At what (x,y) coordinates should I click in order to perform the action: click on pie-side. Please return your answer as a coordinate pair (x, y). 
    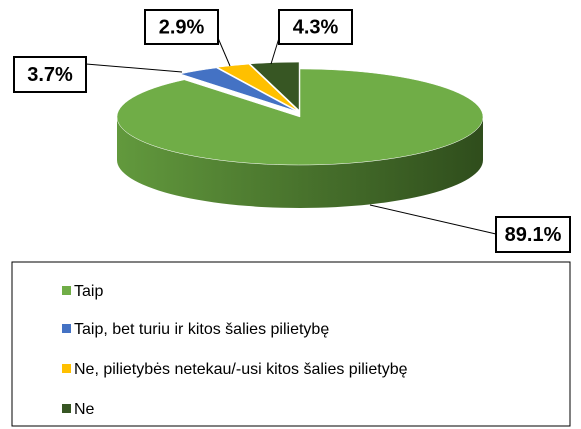
    Looking at the image, I should click on (300, 162).